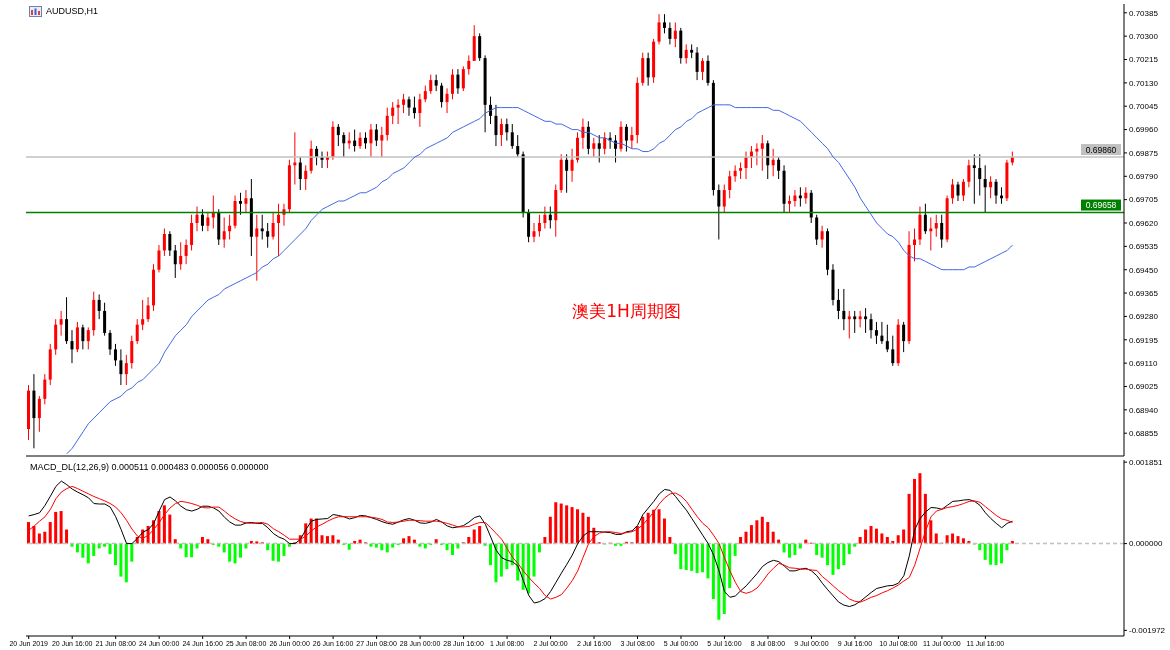 The width and height of the screenshot is (1170, 650). I want to click on chart-title: MACD_DL(12,26,9) 0.000511 0.000483 0.000056 0.000000, so click(149, 467).